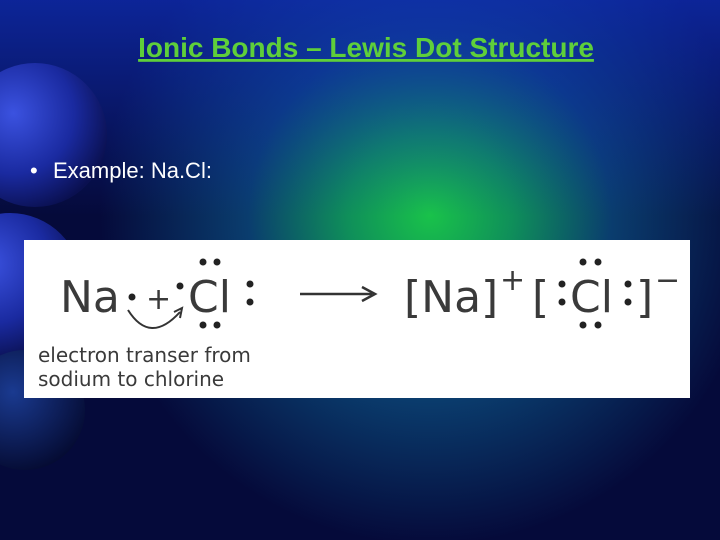  Describe the element at coordinates (154, 319) in the screenshot. I see `transfer-arrow` at that location.